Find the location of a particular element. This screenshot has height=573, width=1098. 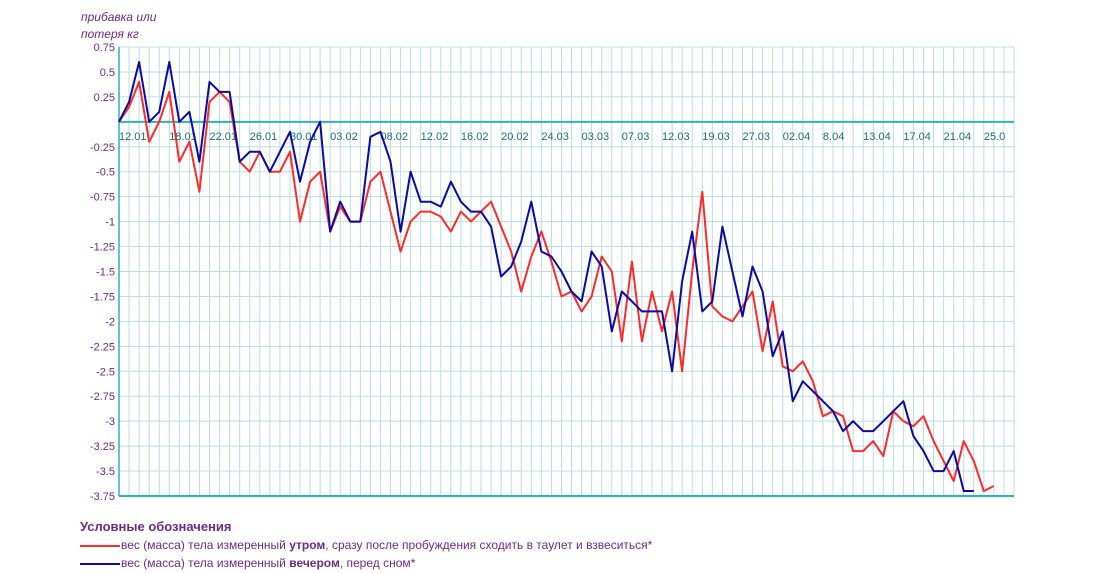

y-tick-label: -1 is located at coordinates (110, 223).